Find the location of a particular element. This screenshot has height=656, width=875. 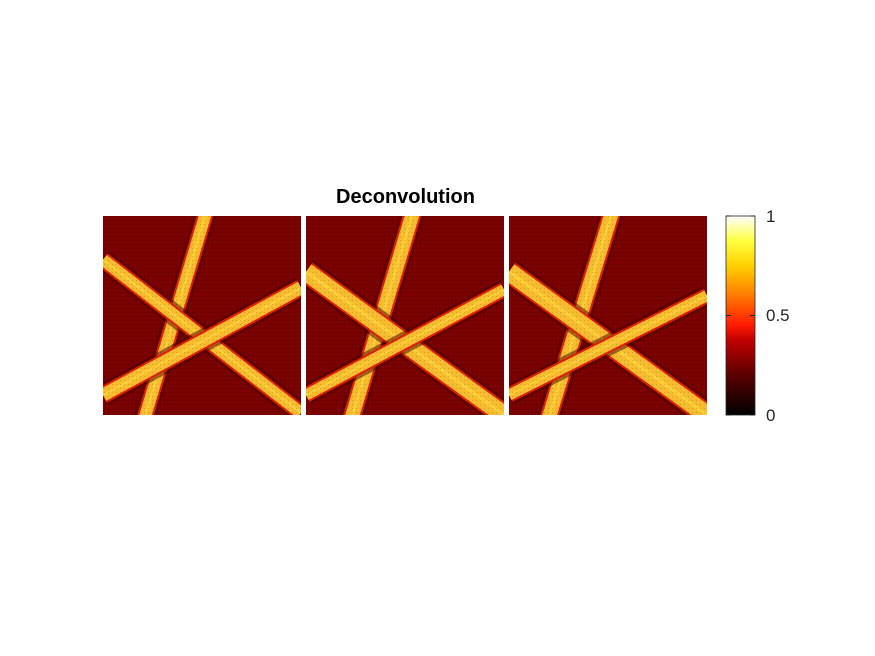

colorbar-tick-label-0.5: 0.5 is located at coordinates (778, 315).